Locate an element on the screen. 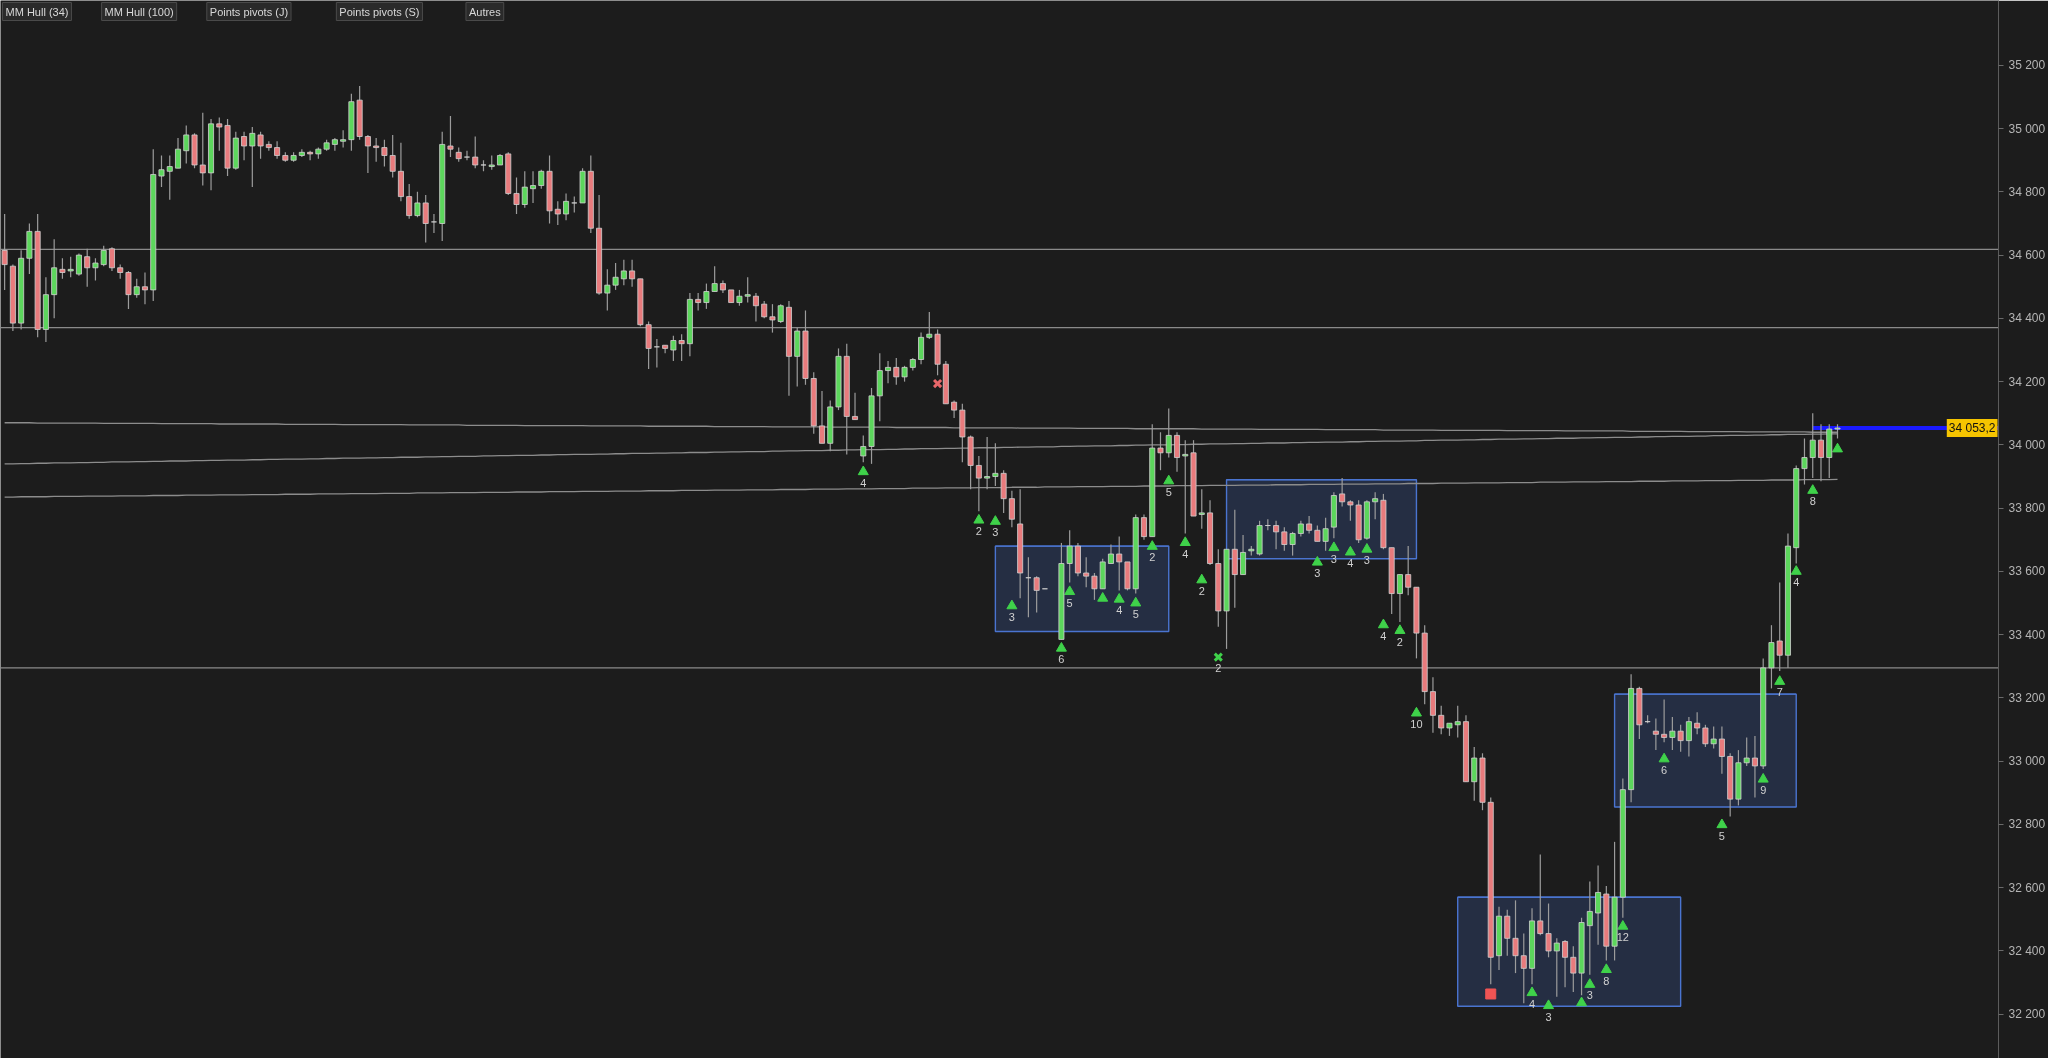  annotation: 9 is located at coordinates (1763, 790).